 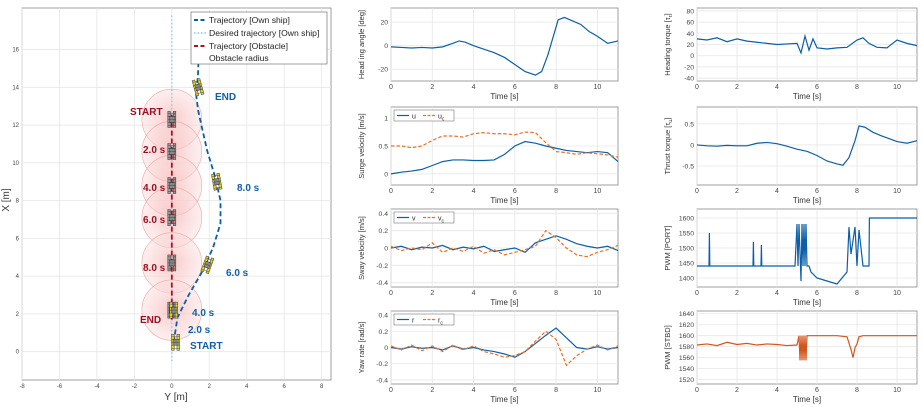 I want to click on thrust_torque-ytick-label: -0.5, so click(x=688, y=167).